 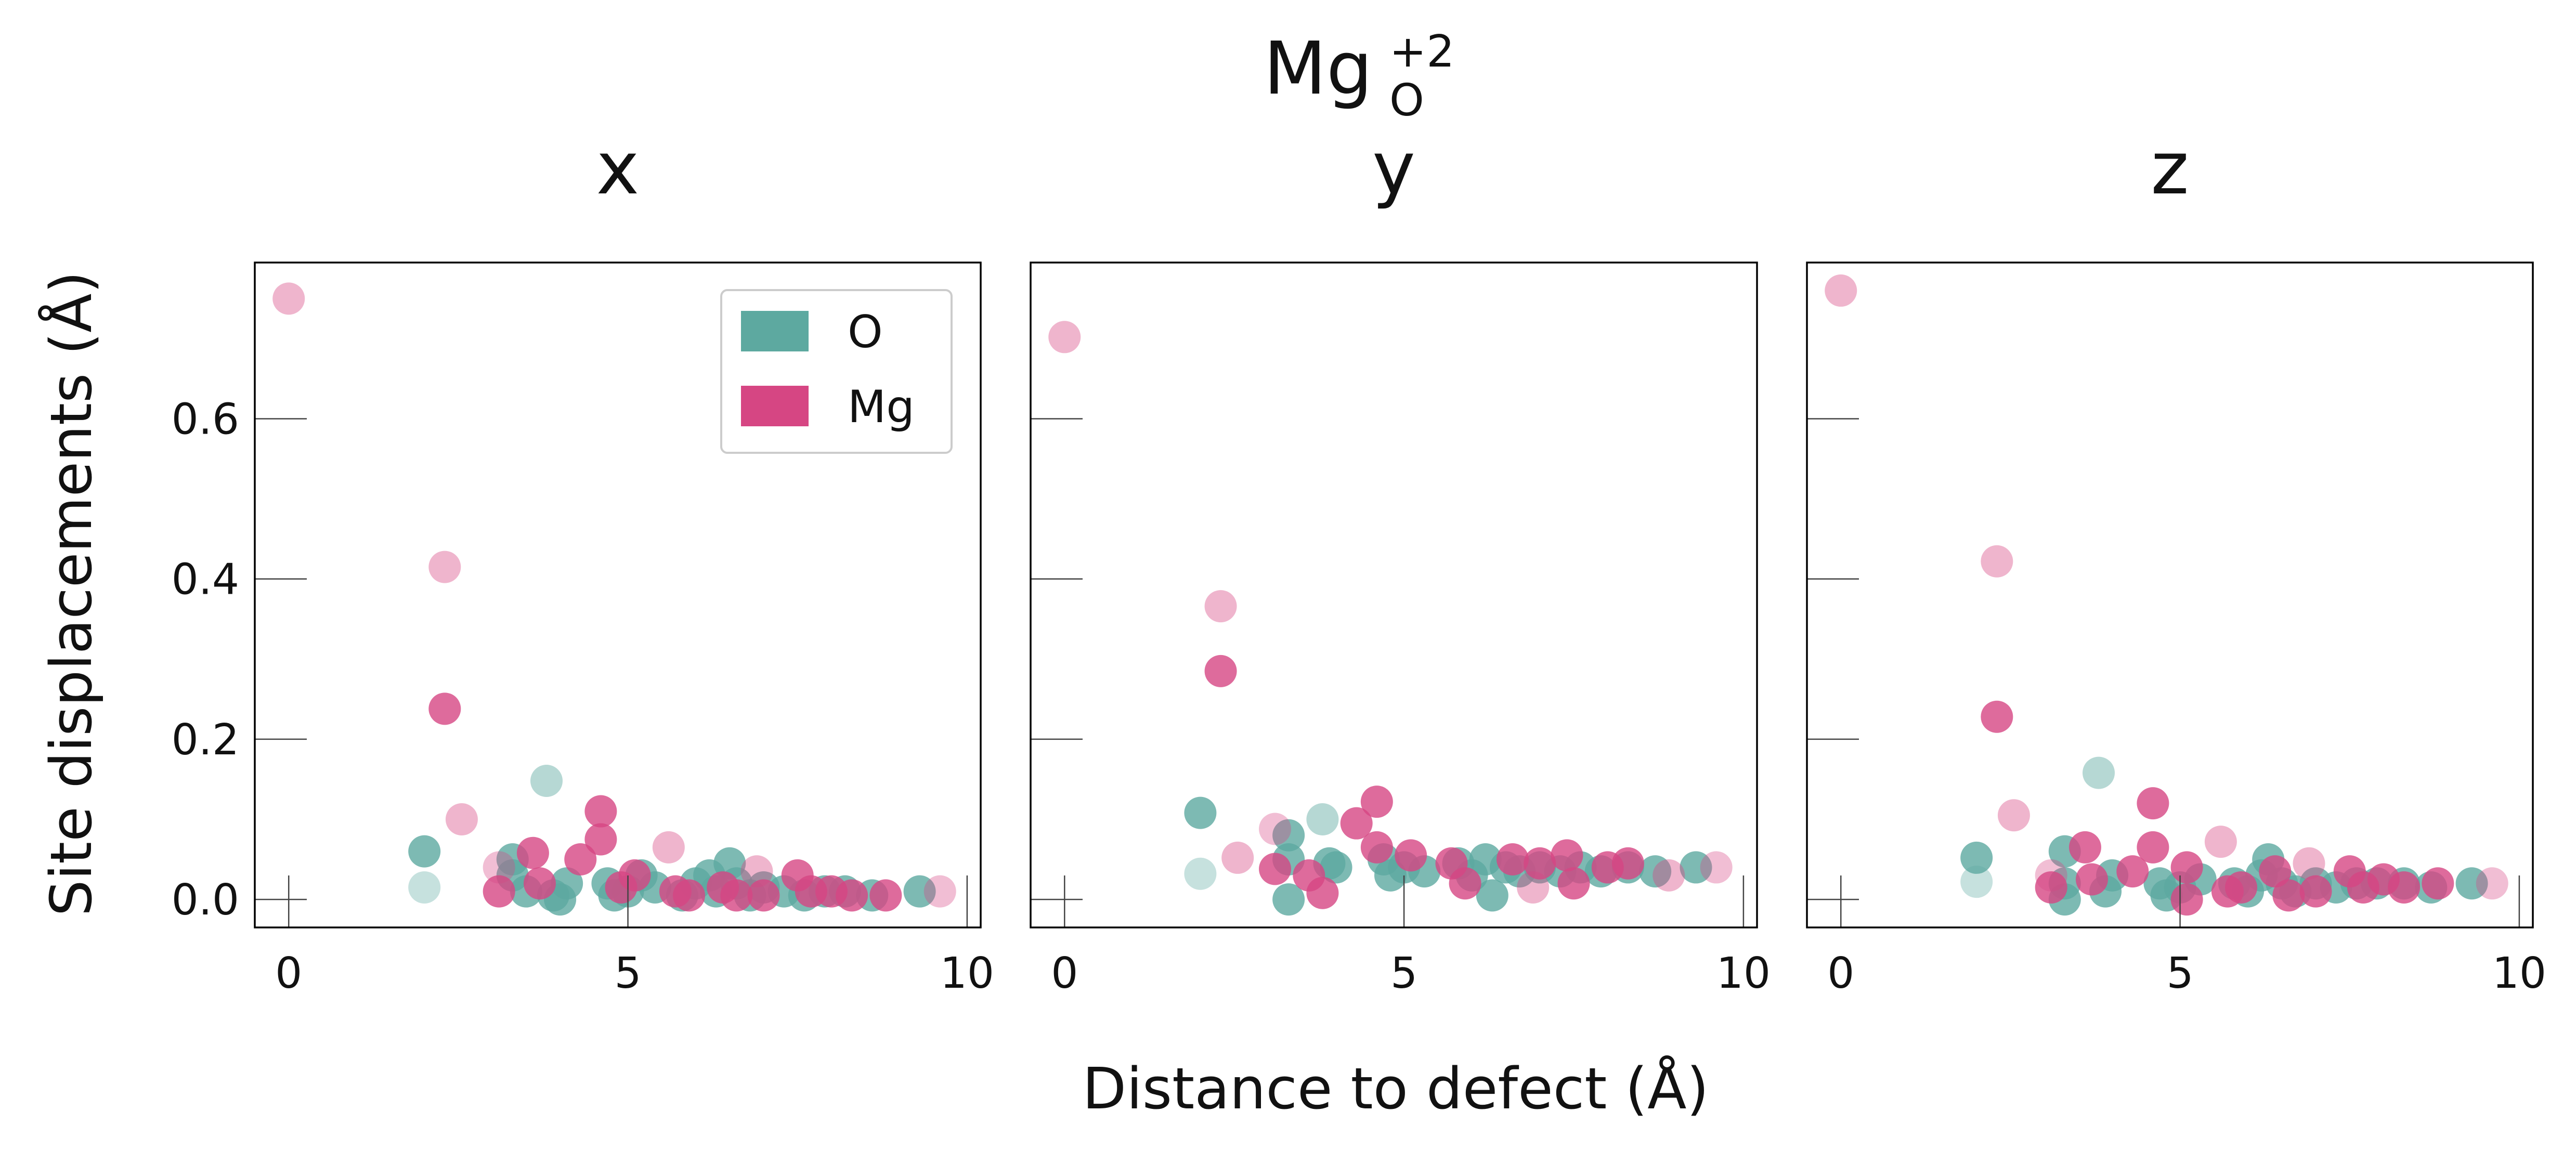 What do you see at coordinates (967, 974) in the screenshot?
I see `xtick-label-x-2: 10` at bounding box center [967, 974].